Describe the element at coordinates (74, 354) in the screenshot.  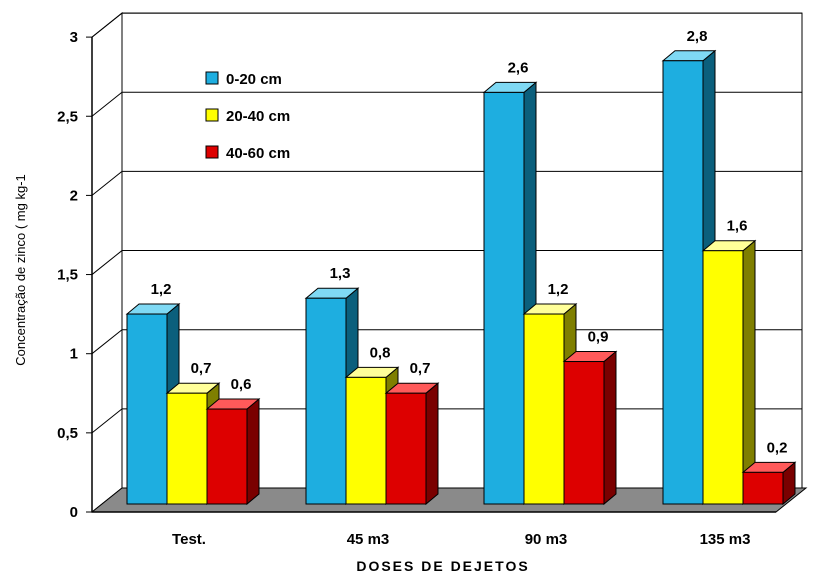
I see `y-tick-label: 1` at that location.